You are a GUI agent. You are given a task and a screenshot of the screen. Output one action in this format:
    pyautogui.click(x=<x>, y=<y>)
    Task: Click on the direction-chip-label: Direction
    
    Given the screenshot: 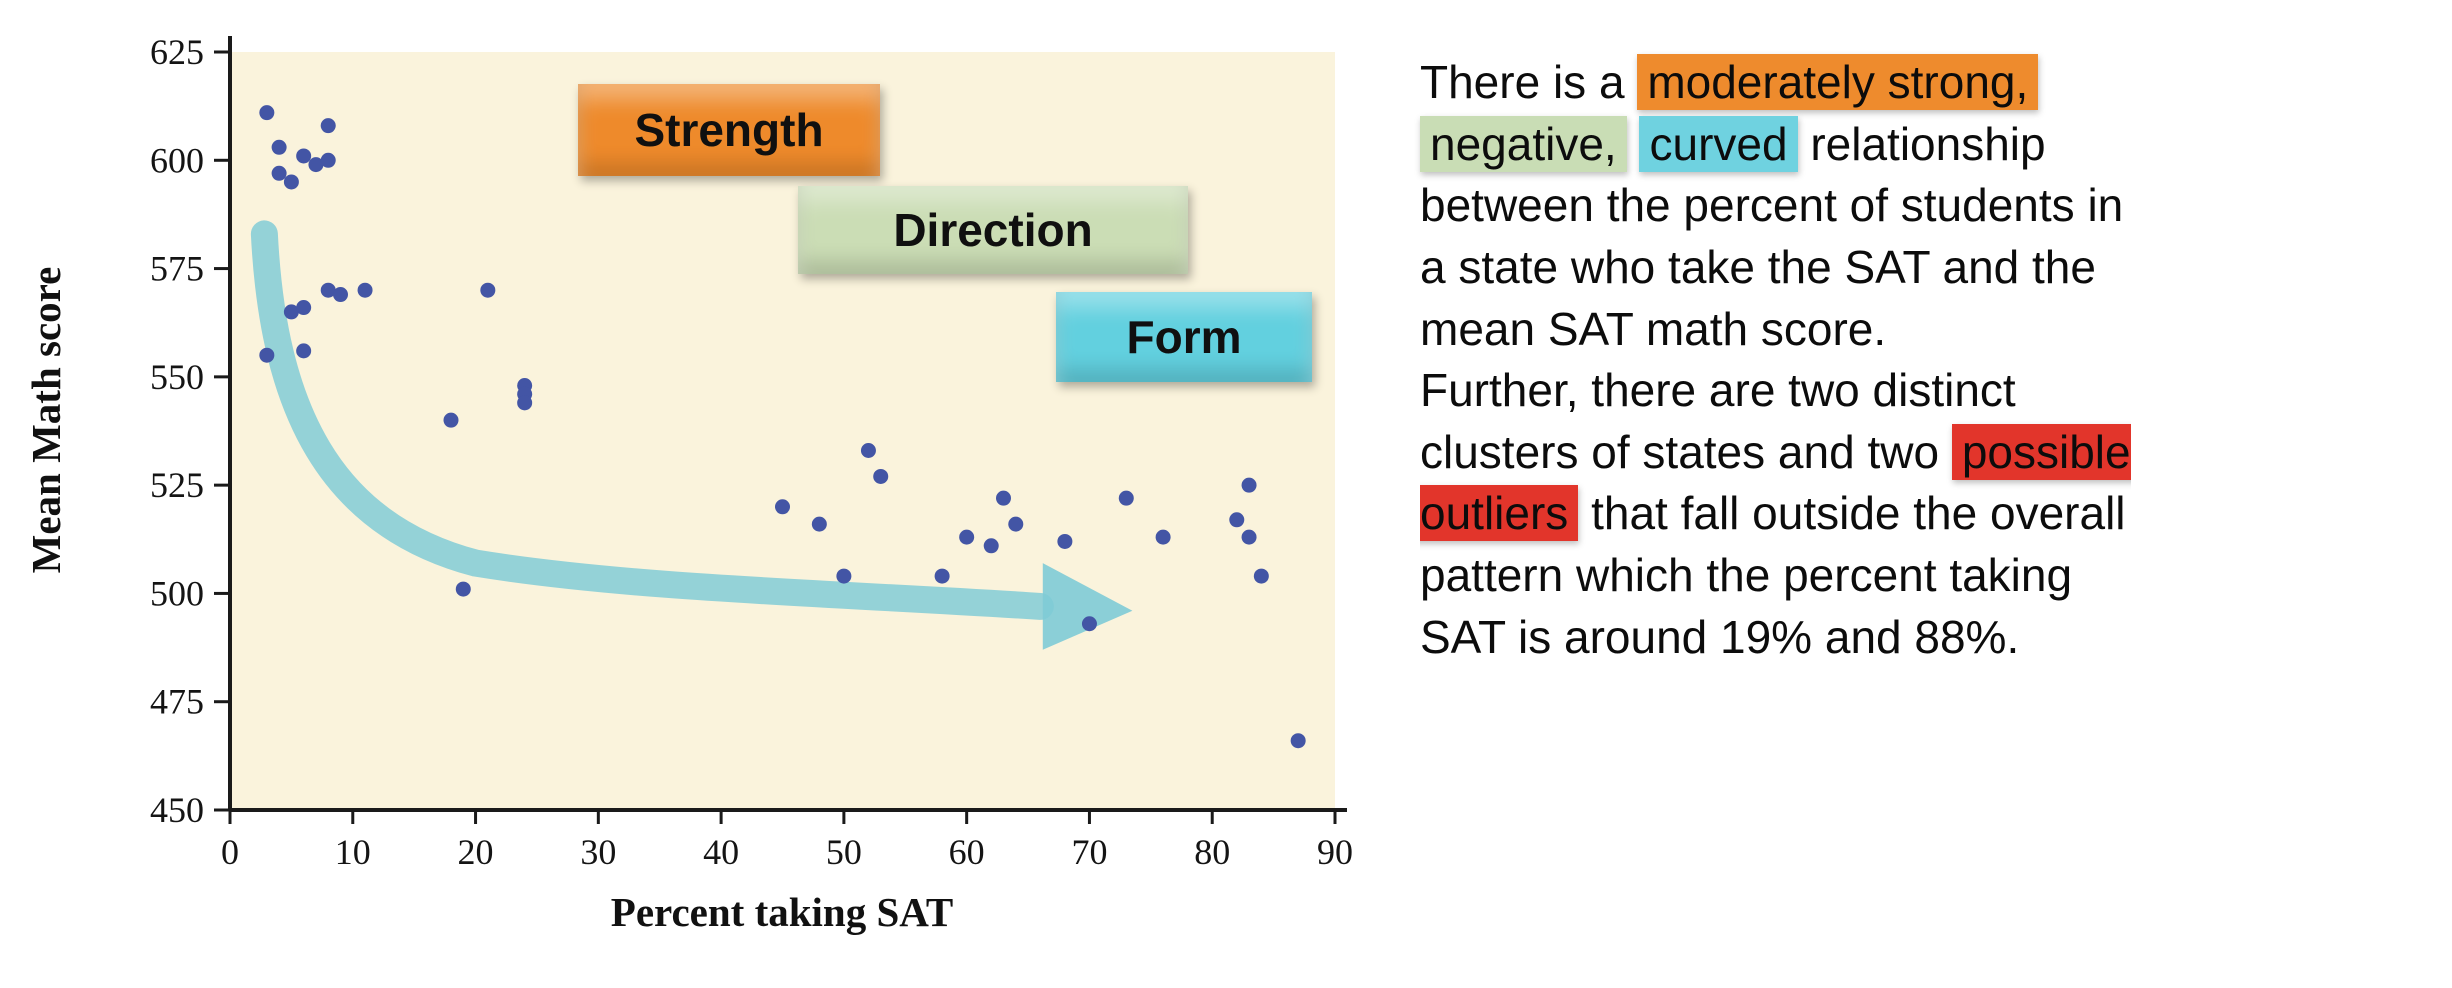 What is the action you would take?
    pyautogui.click(x=993, y=230)
    